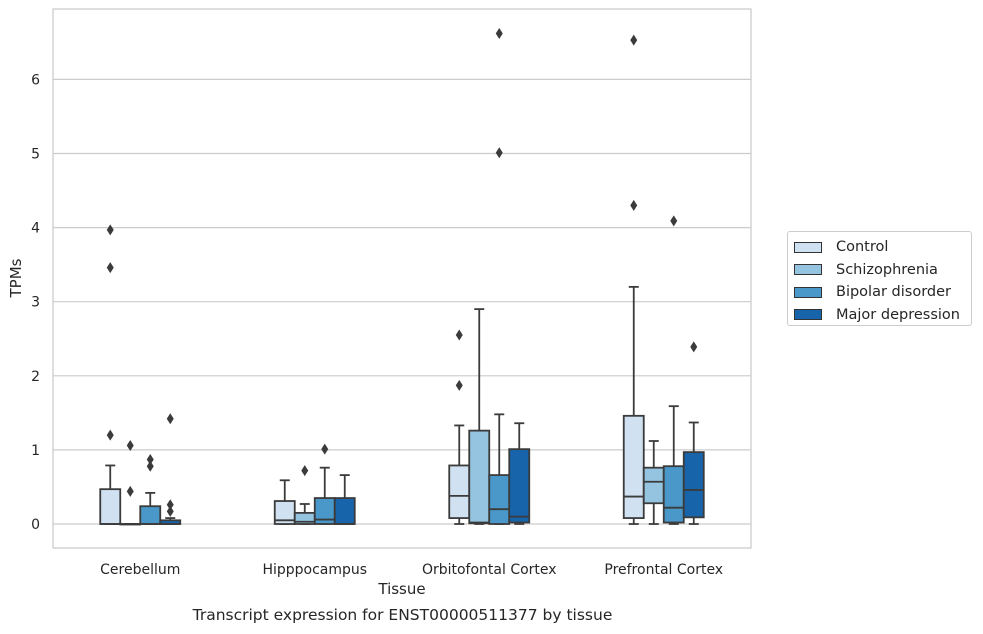 The image size is (983, 634). What do you see at coordinates (693, 433) in the screenshot?
I see `box-major-depression-prefrontal-cortex` at bounding box center [693, 433].